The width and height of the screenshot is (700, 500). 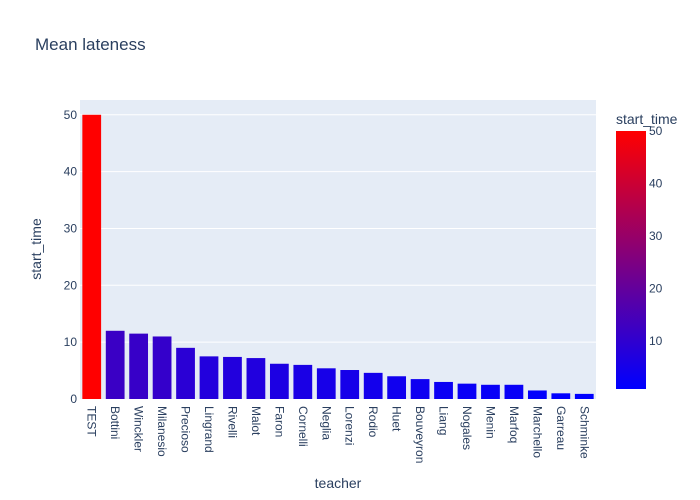 What do you see at coordinates (373, 385) in the screenshot?
I see `bar-rodio` at bounding box center [373, 385].